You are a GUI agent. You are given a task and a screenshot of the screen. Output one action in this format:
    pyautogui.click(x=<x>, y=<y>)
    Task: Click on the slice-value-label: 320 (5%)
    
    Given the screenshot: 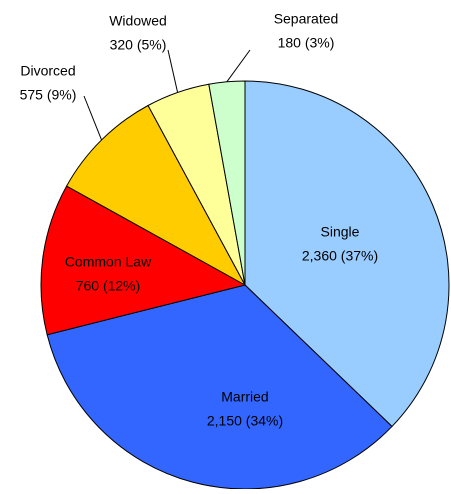 What is the action you would take?
    pyautogui.click(x=138, y=45)
    